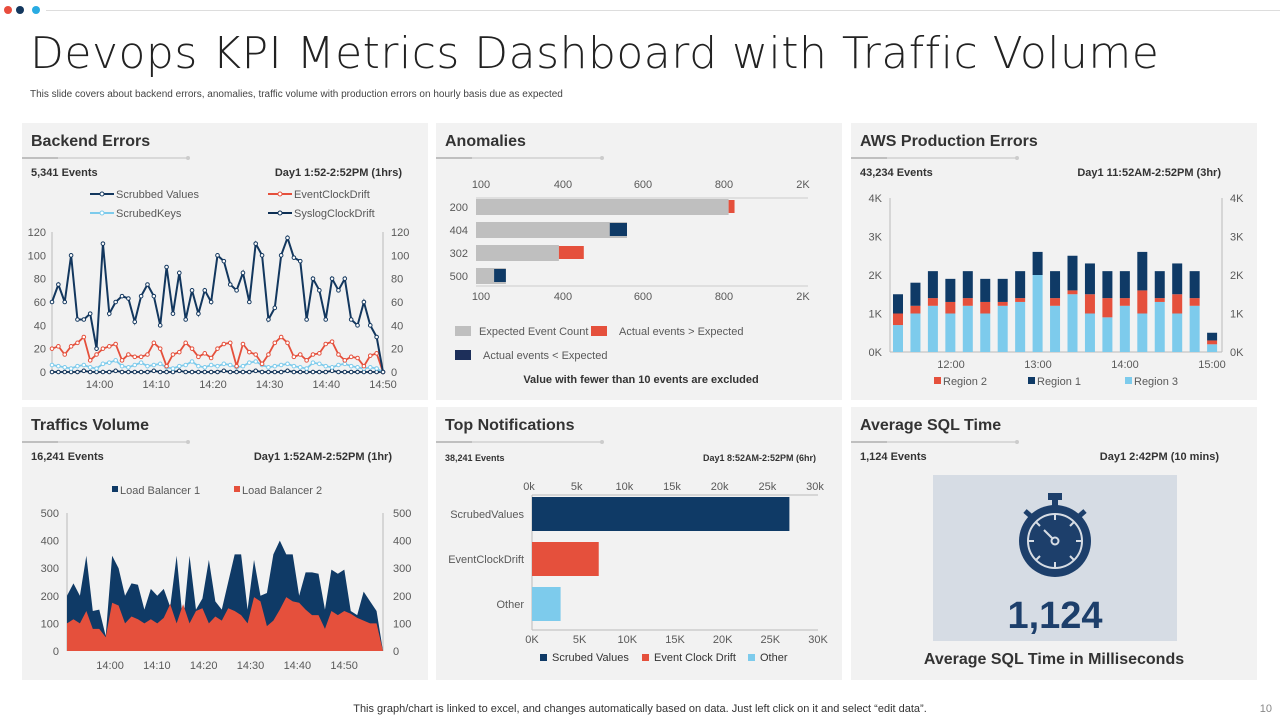 The height and width of the screenshot is (720, 1280). Describe the element at coordinates (237, 489) in the screenshot. I see `legend-swatch` at that location.